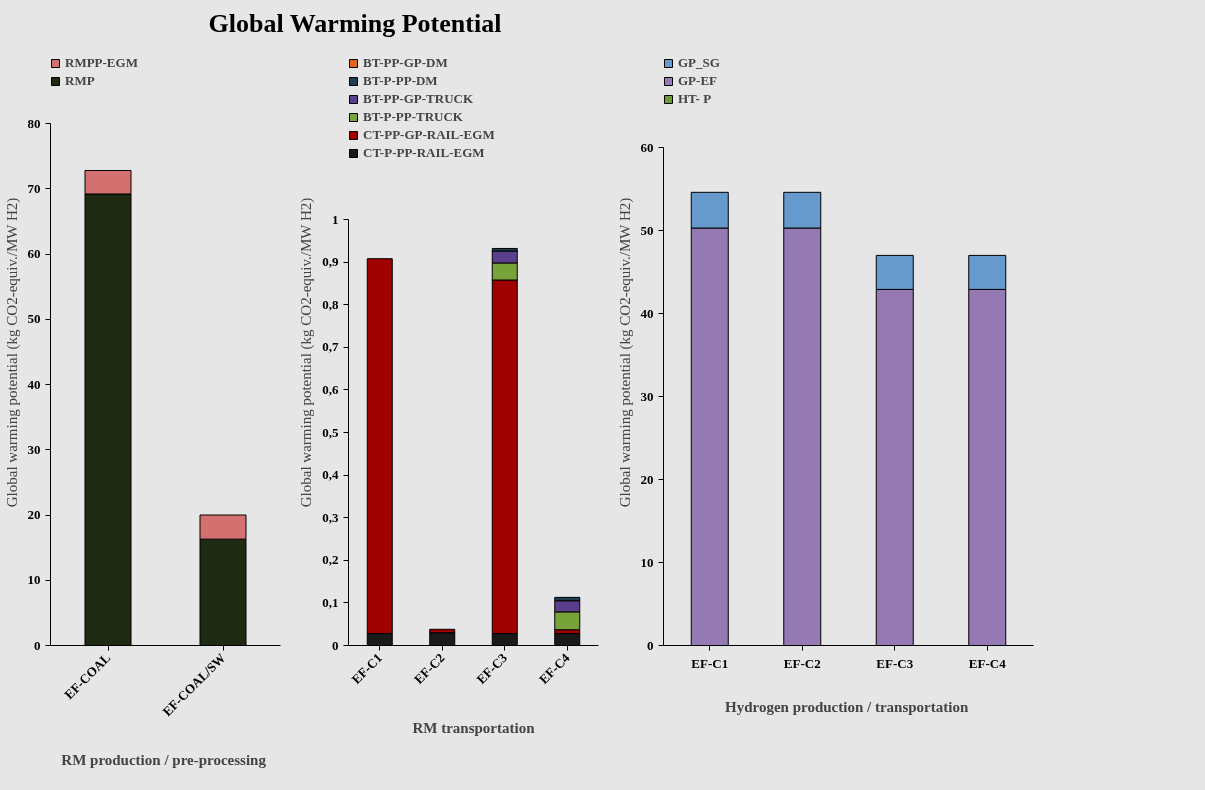 This screenshot has height=790, width=1205. Describe the element at coordinates (330, 304) in the screenshot. I see `y-tick-label: 0,8` at that location.